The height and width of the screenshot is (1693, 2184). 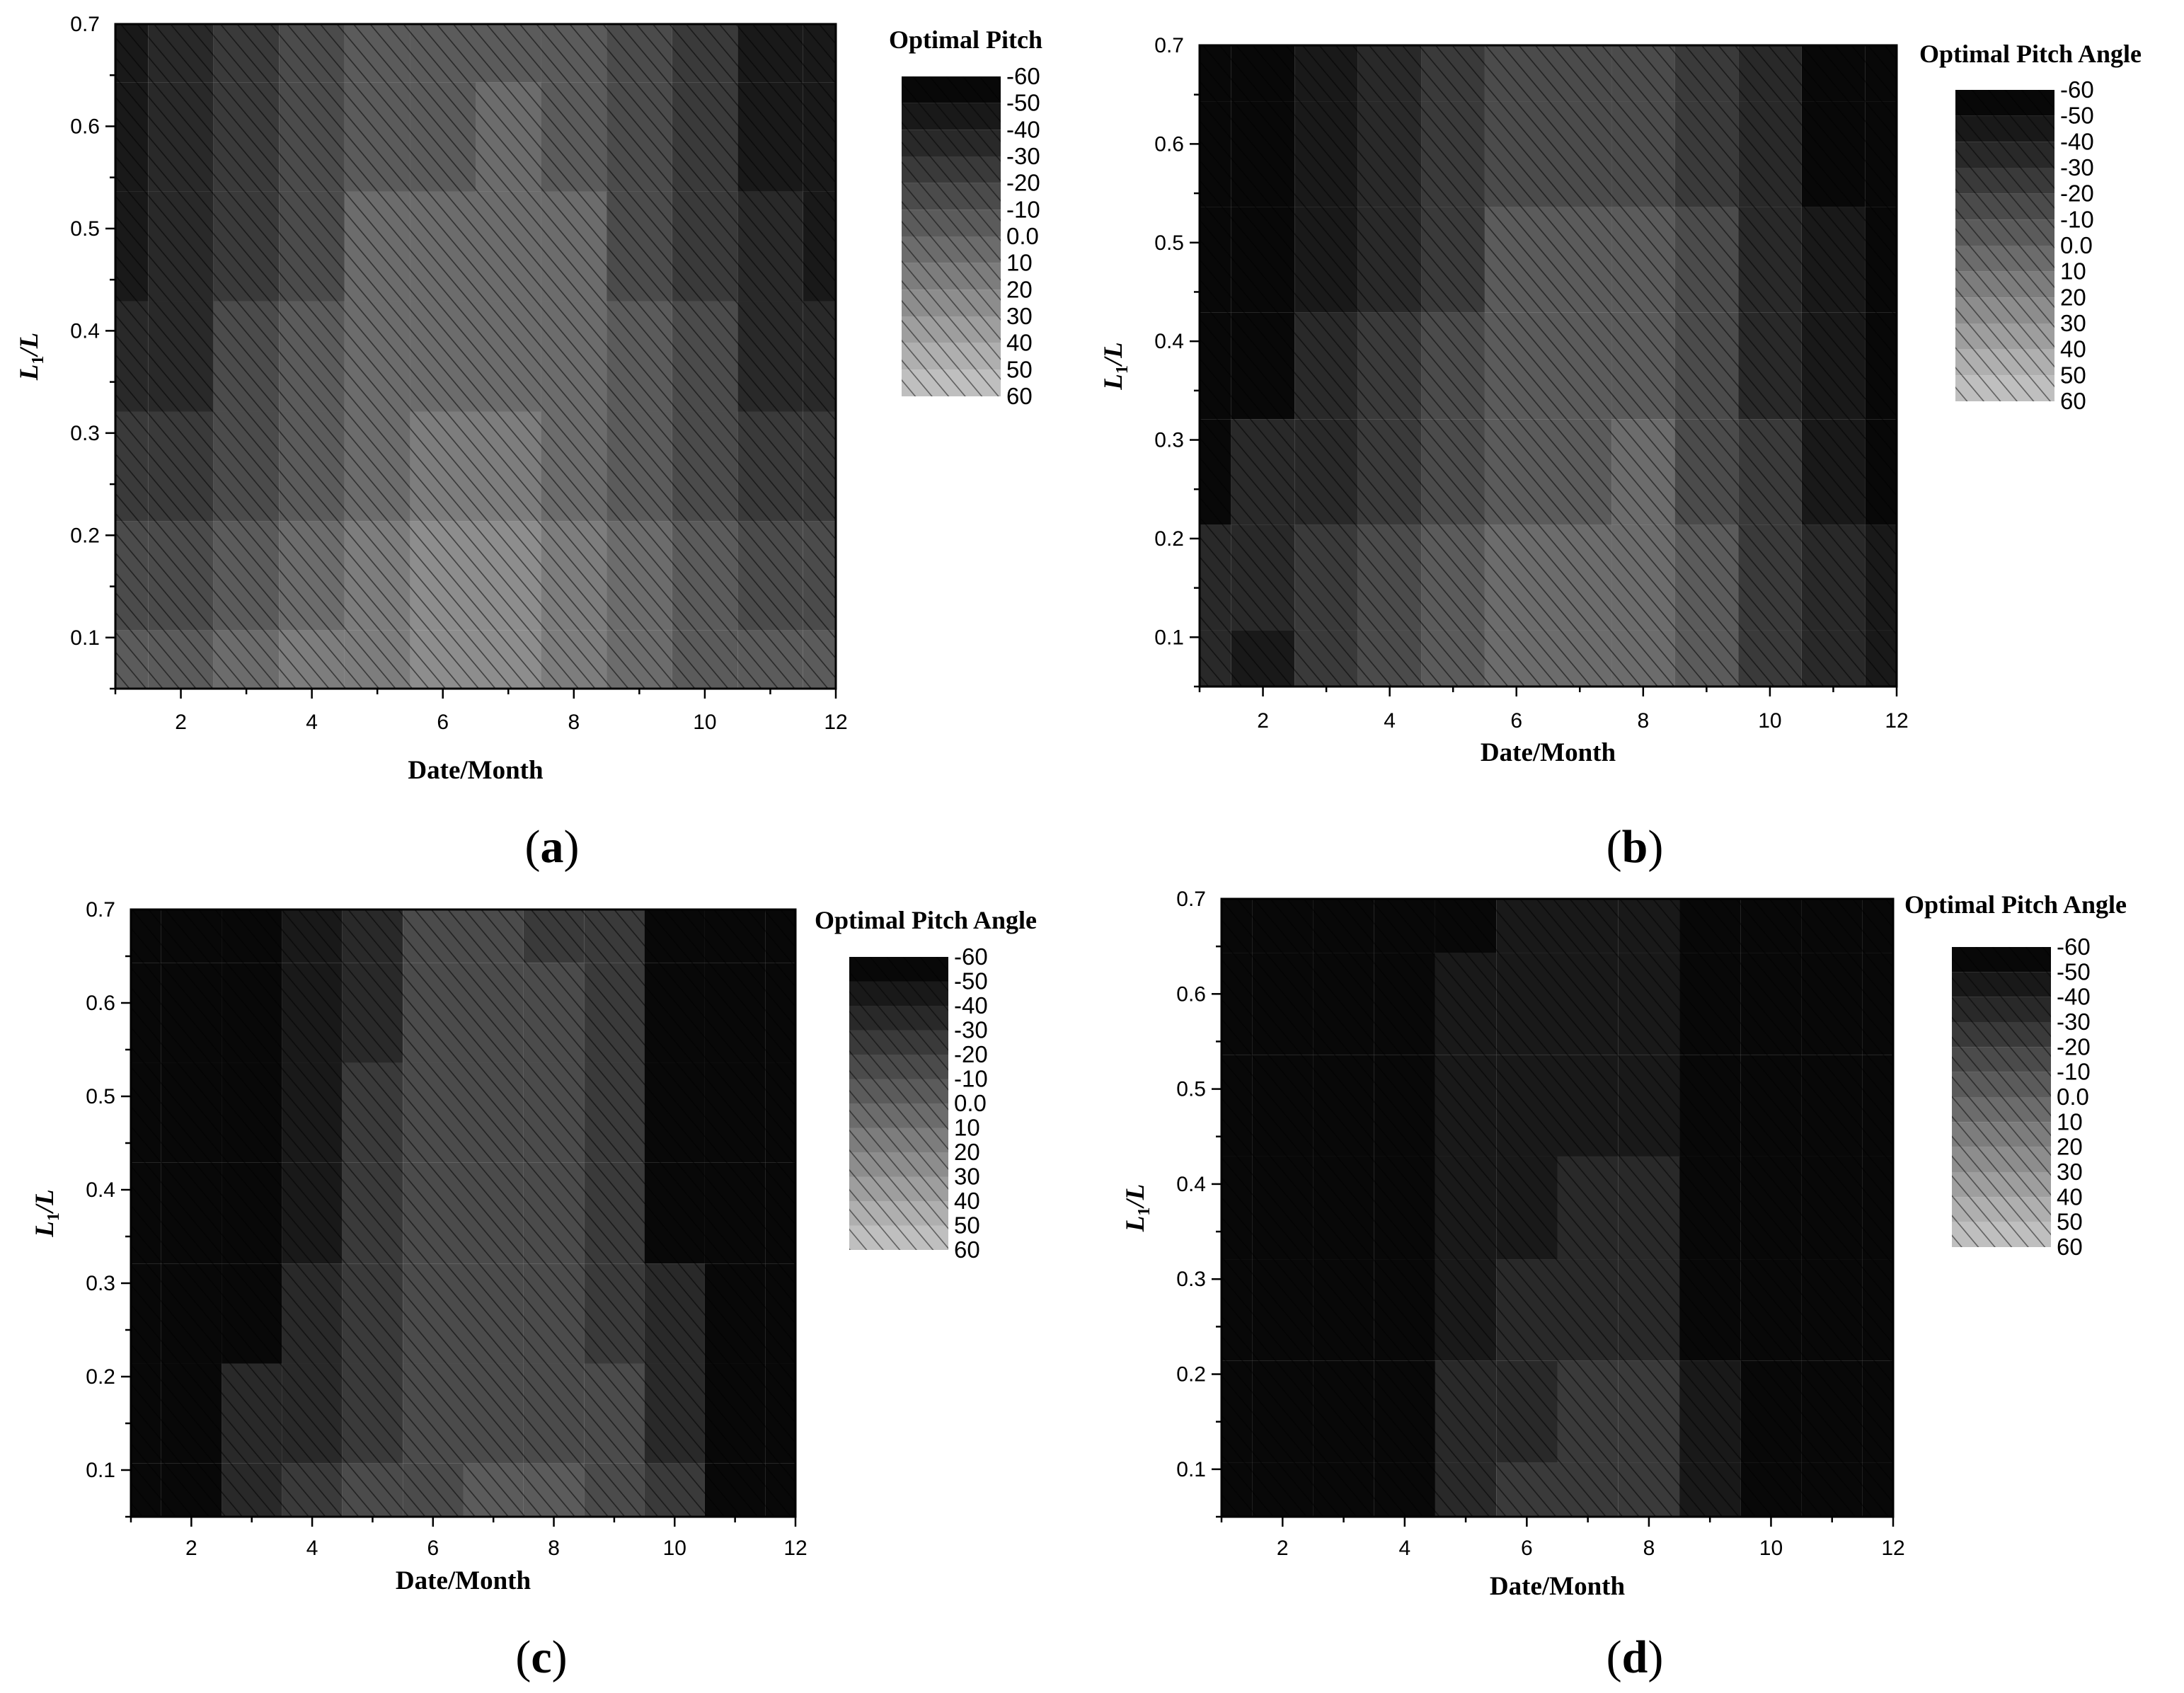 I want to click on panel-label-letter: d, so click(x=1635, y=1657).